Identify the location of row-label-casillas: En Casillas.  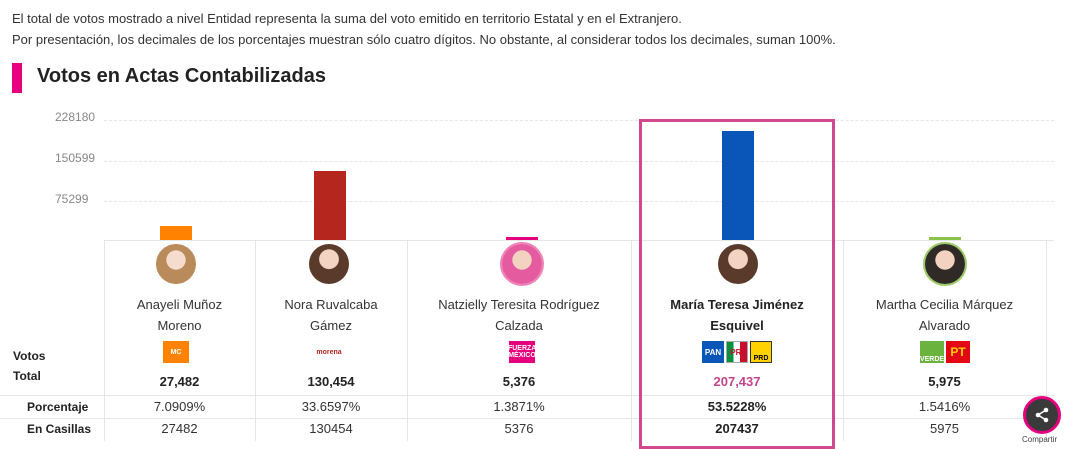
(59, 429).